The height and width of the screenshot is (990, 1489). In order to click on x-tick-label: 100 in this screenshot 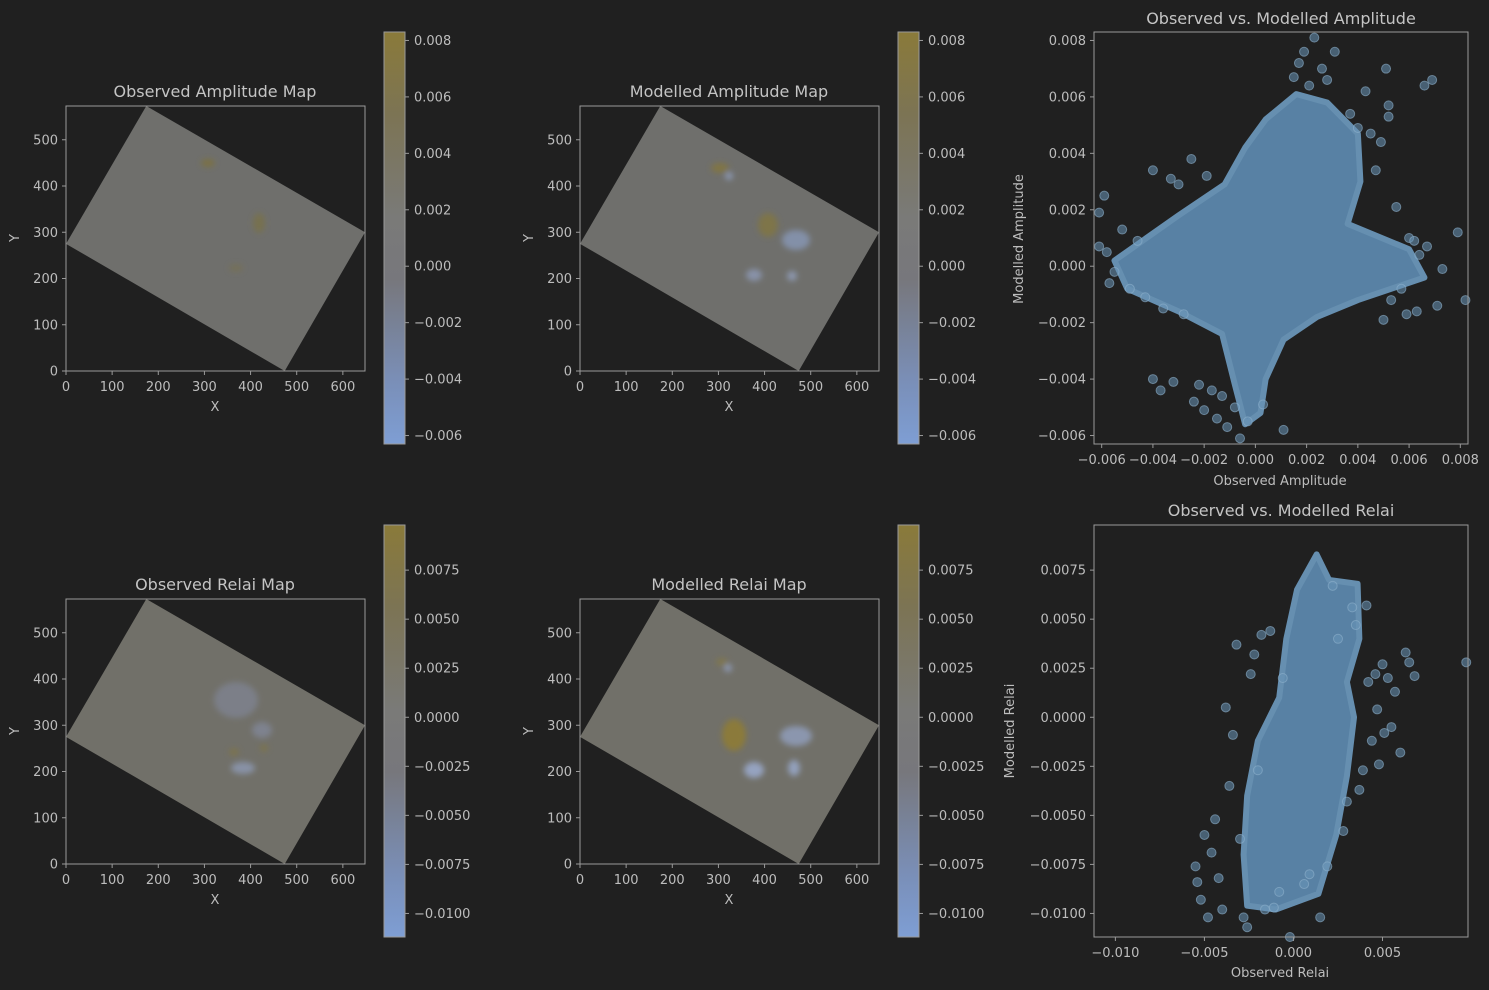, I will do `click(626, 880)`.